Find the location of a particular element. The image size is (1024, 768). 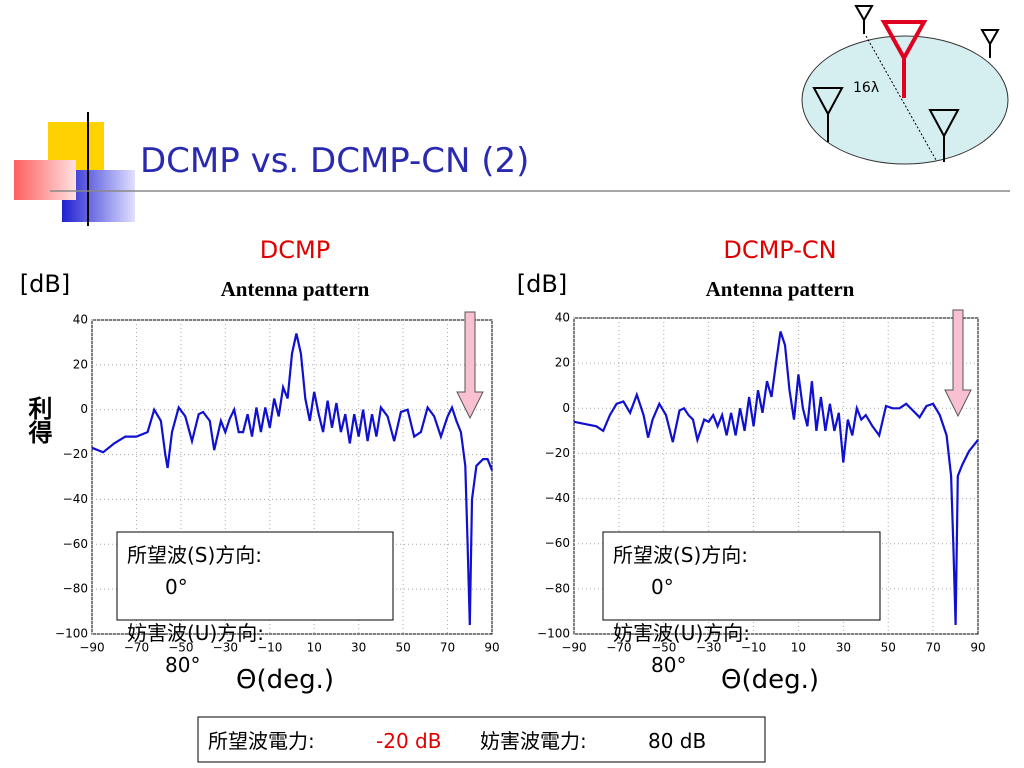

antennas is located at coordinates (906, 83).